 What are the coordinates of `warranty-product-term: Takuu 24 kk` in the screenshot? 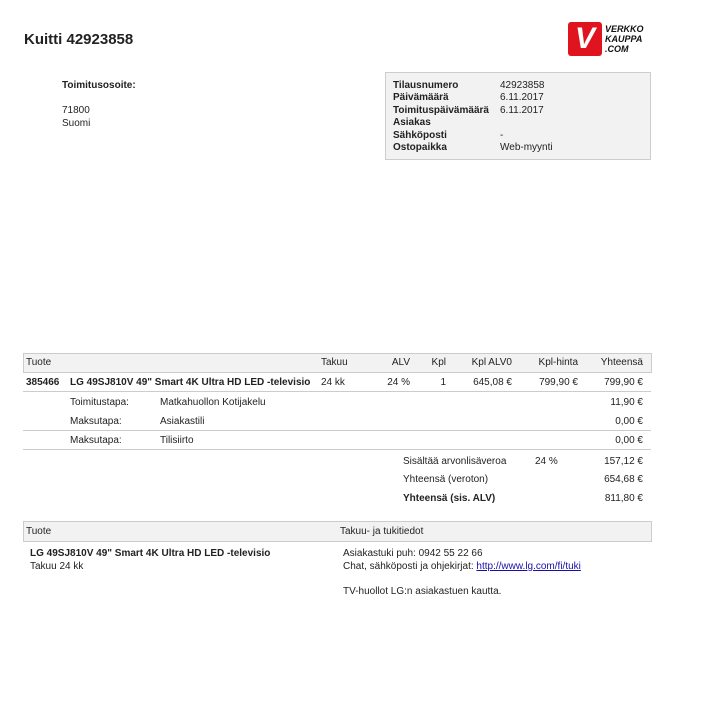 It's located at (57, 566).